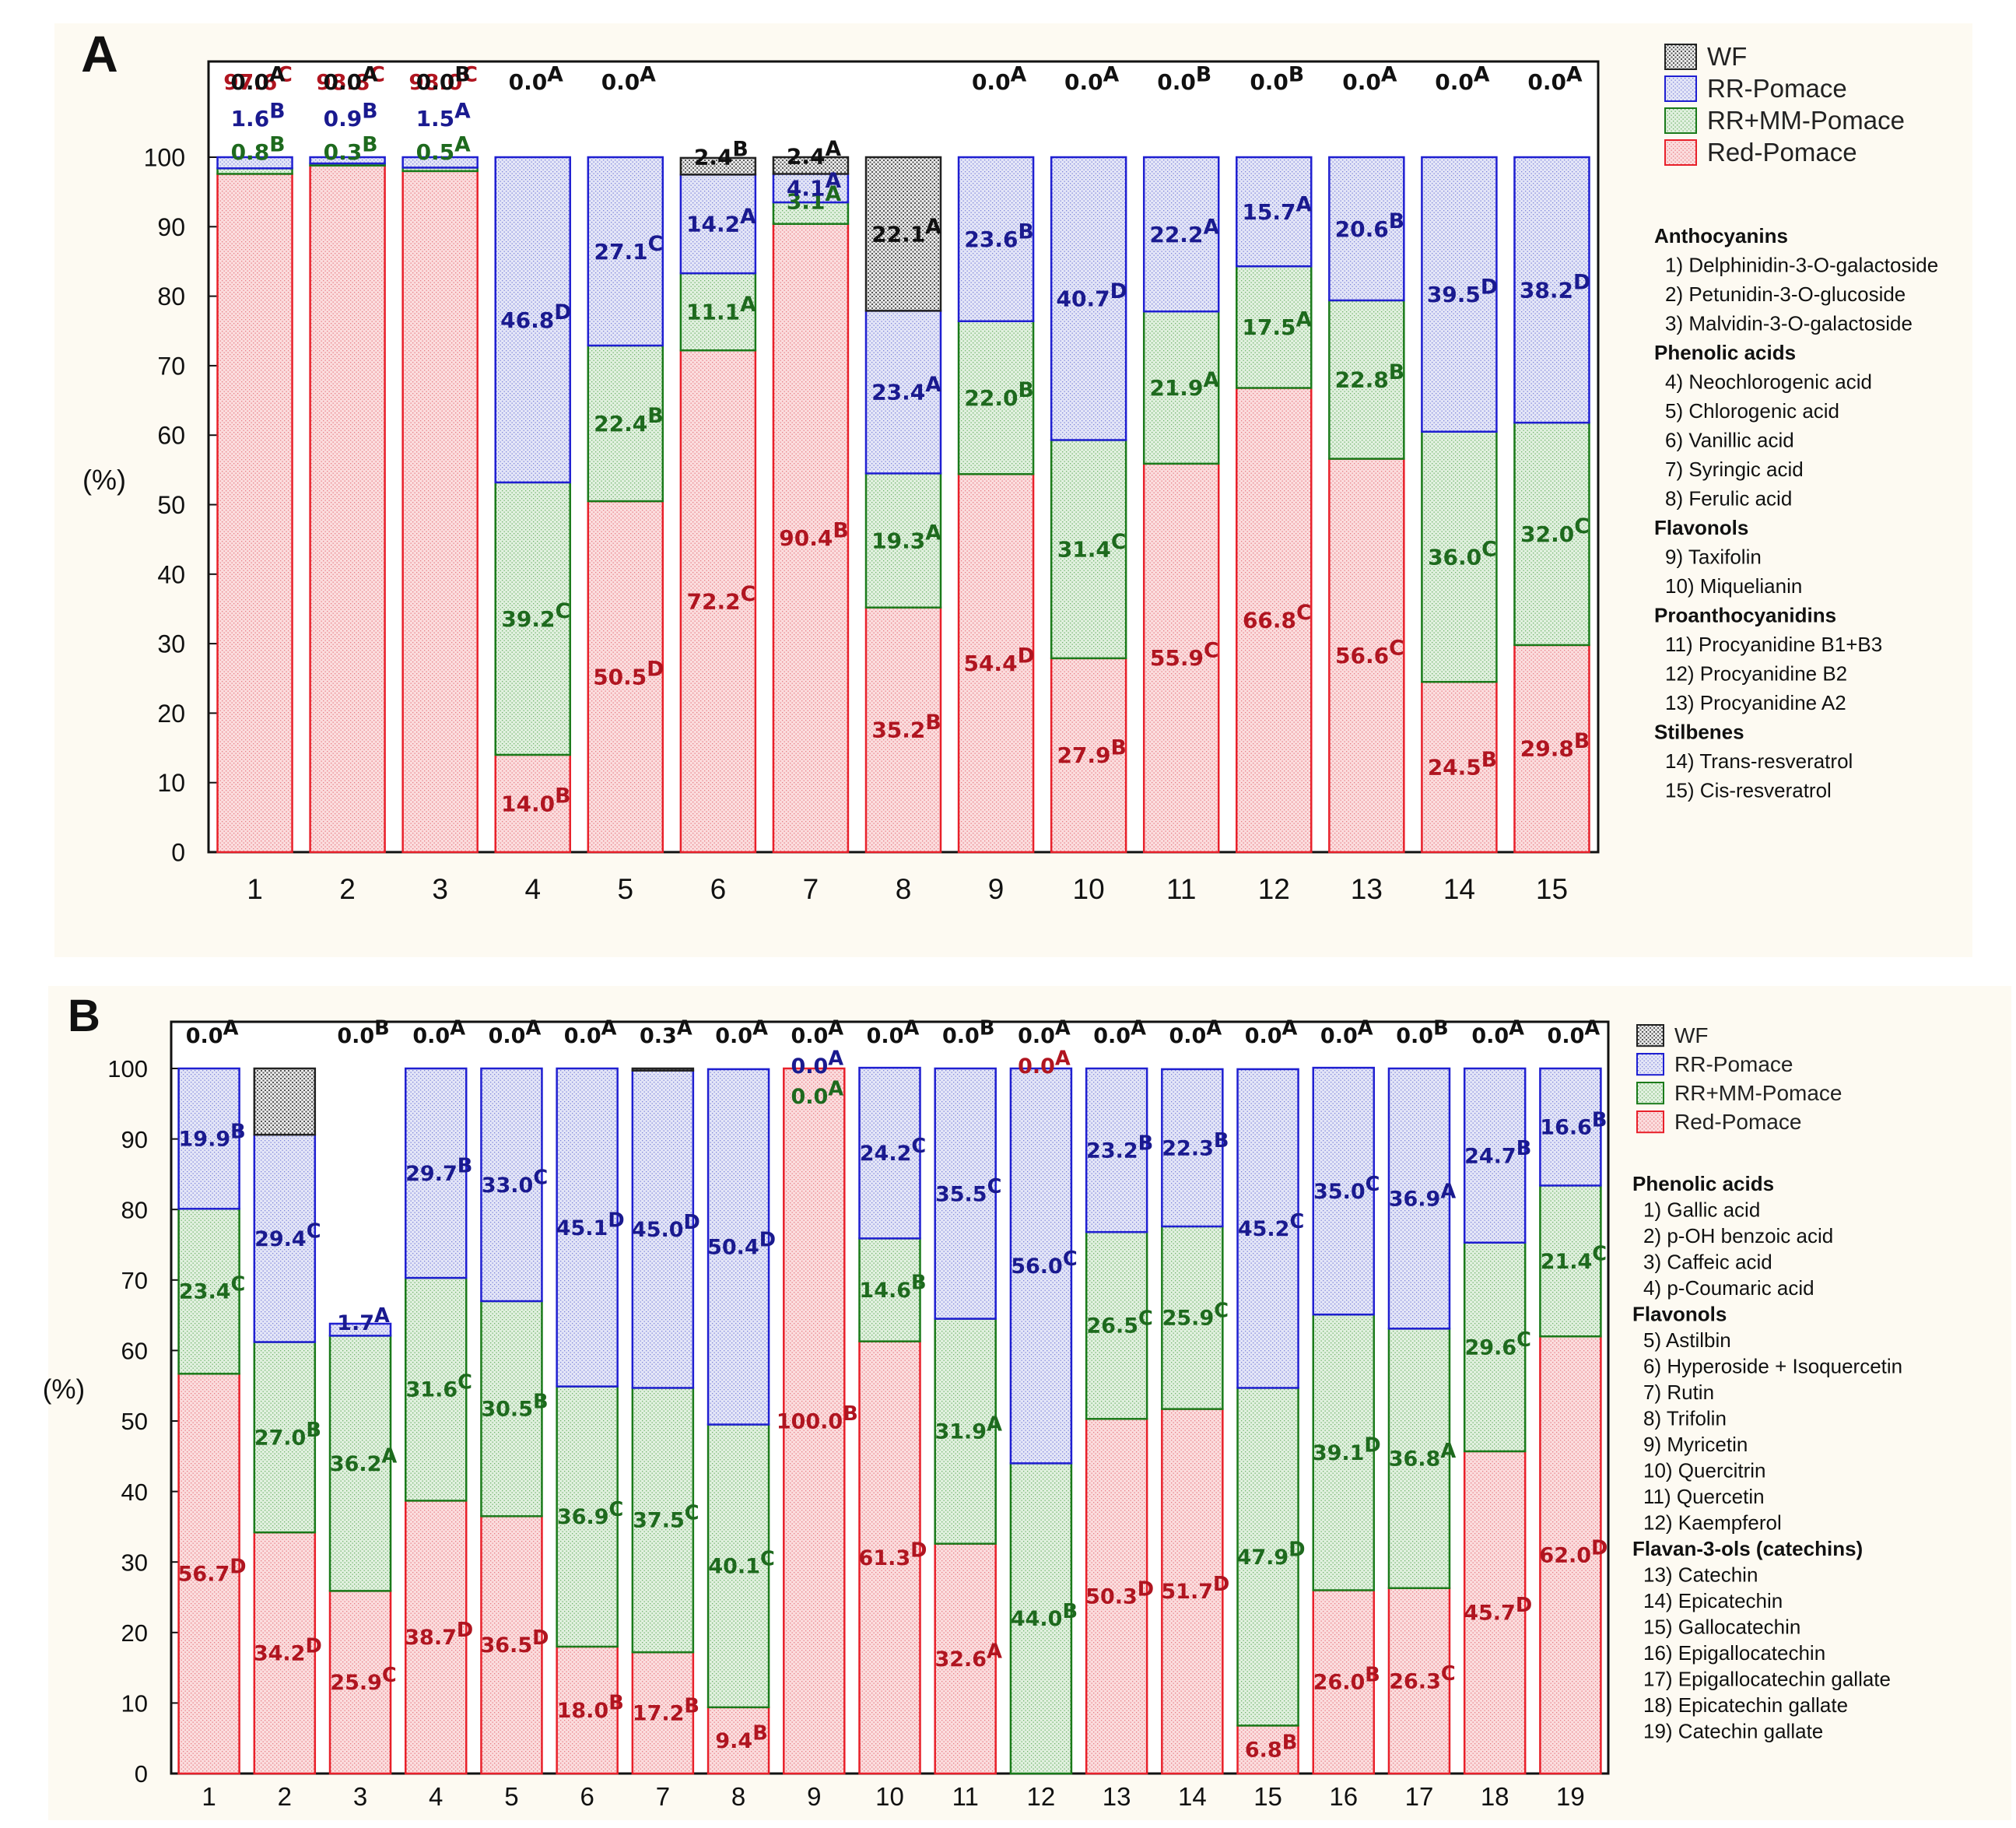  Describe the element at coordinates (1703, 1183) in the screenshot. I see `footnote-heading: Phenolic acids` at that location.